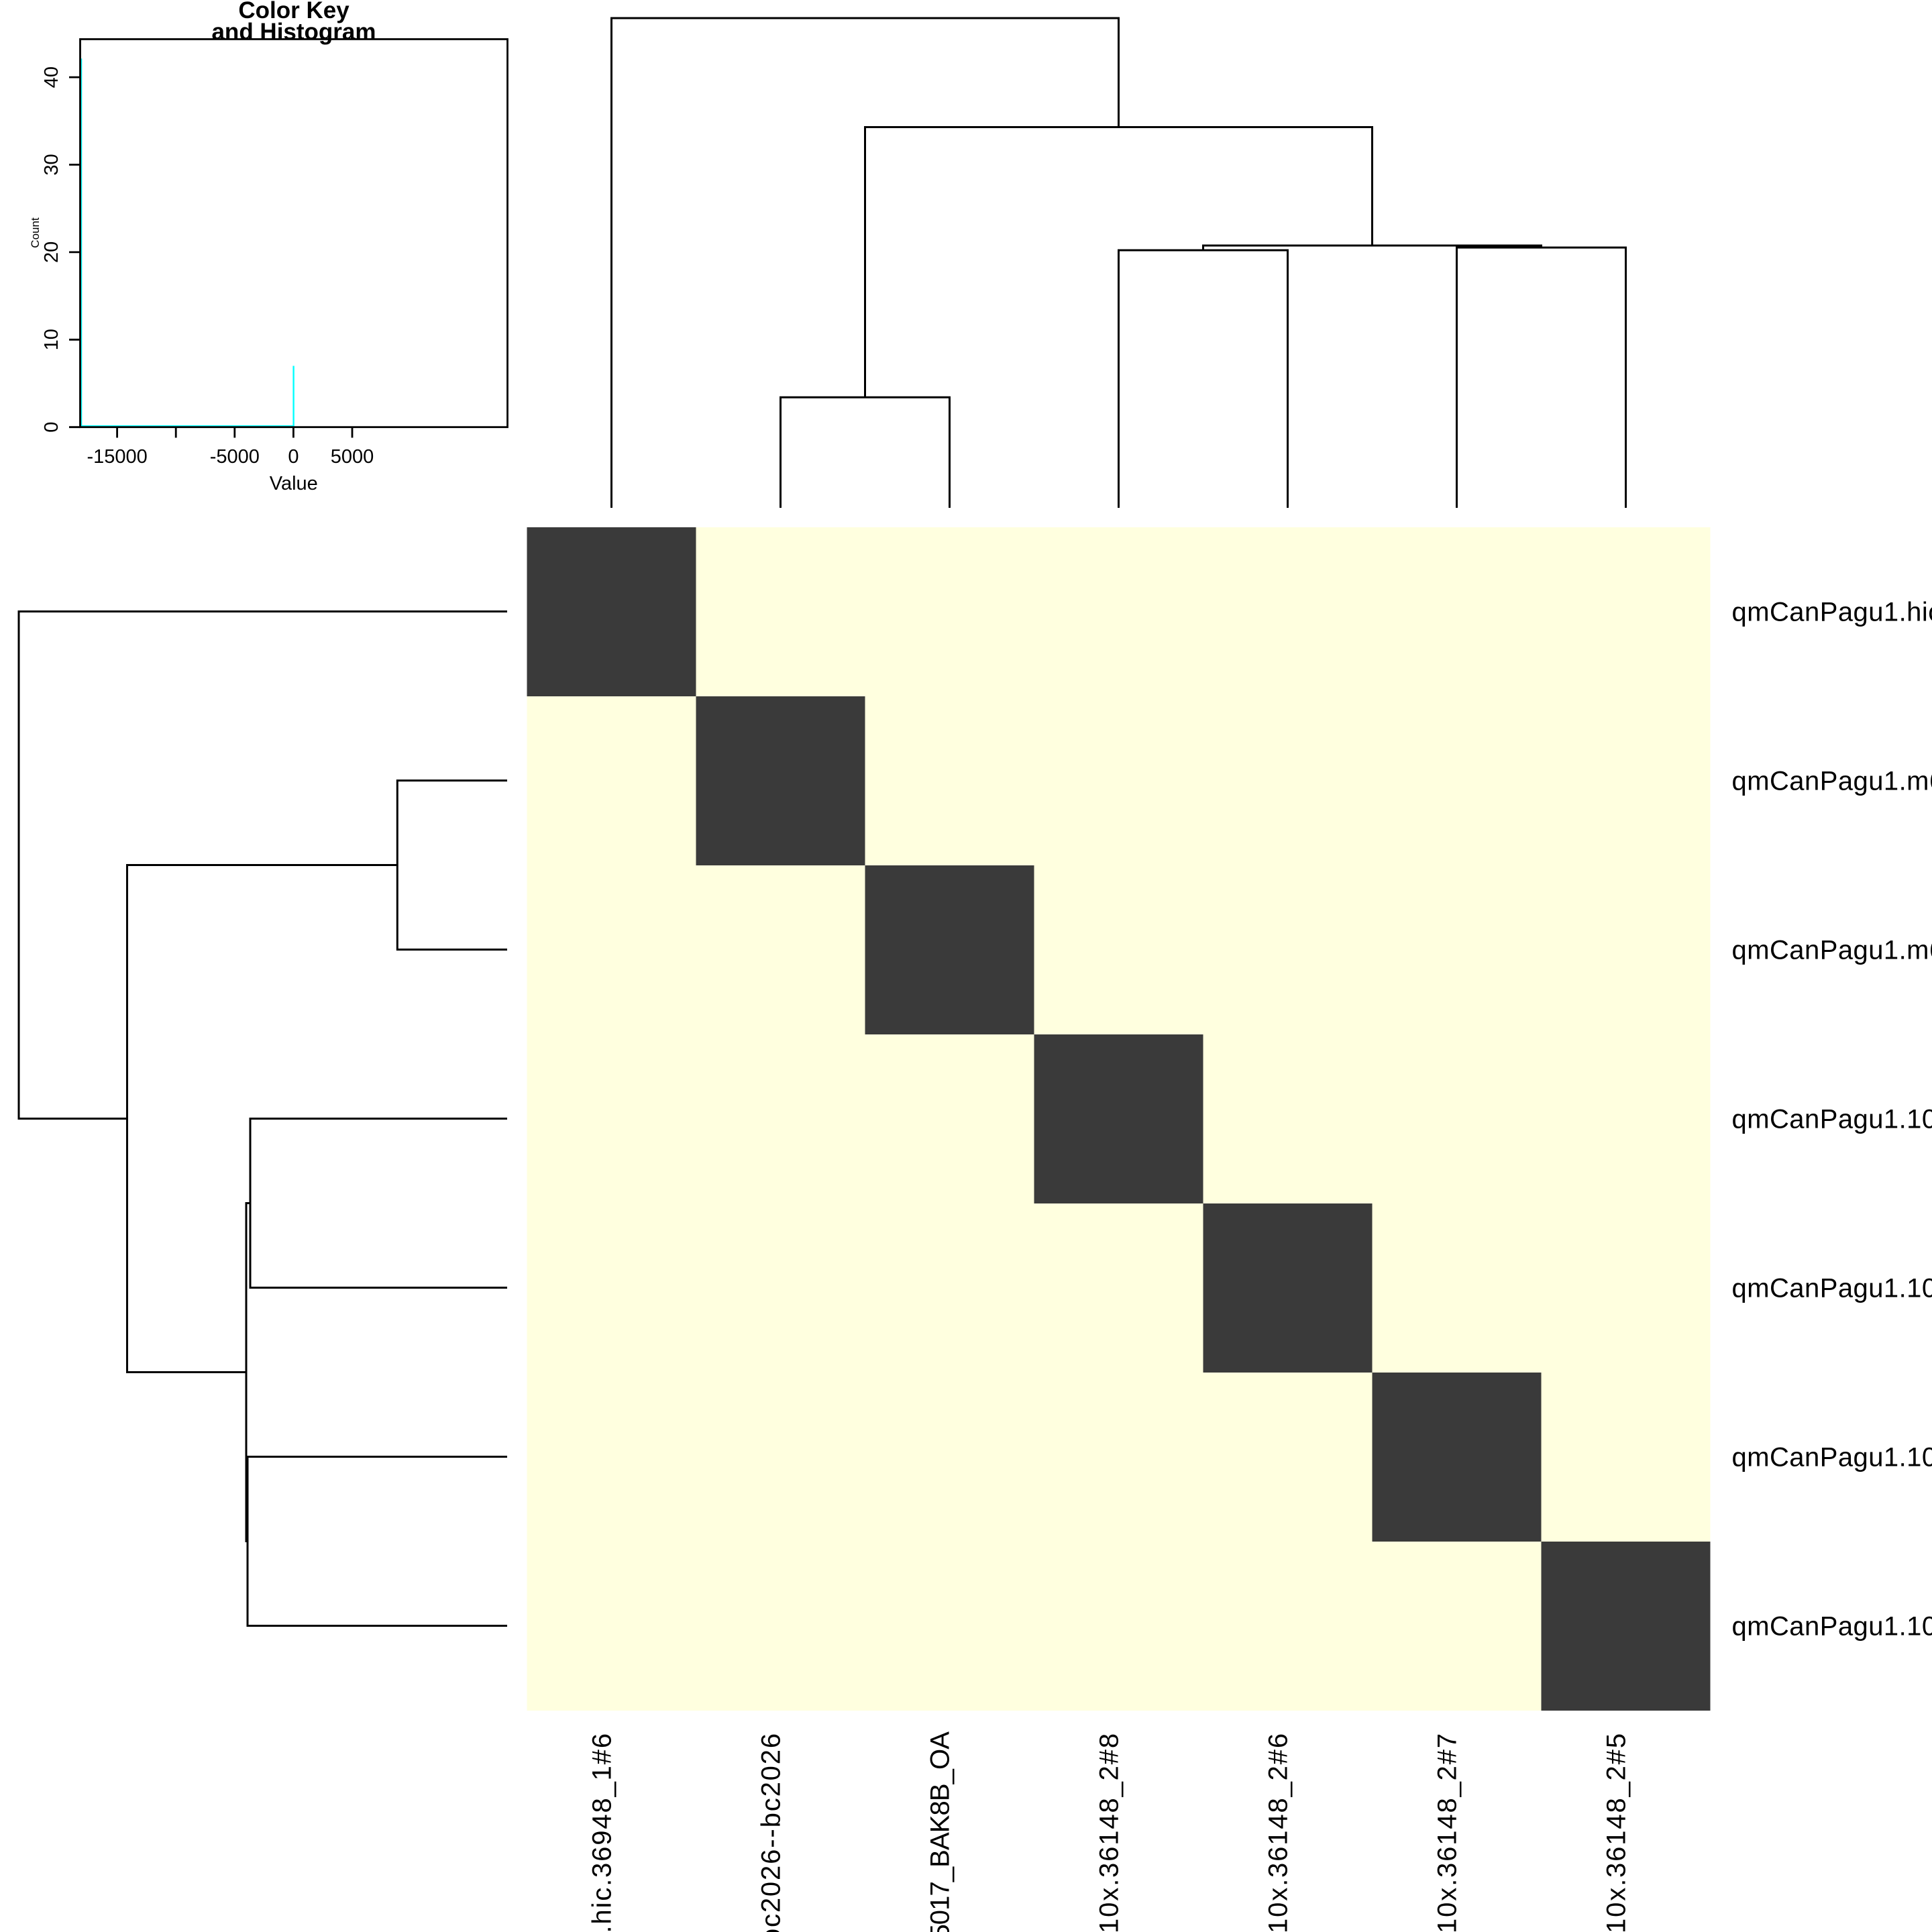 The width and height of the screenshot is (1932, 1932). What do you see at coordinates (51, 252) in the screenshot?
I see `svg-text: 20` at bounding box center [51, 252].